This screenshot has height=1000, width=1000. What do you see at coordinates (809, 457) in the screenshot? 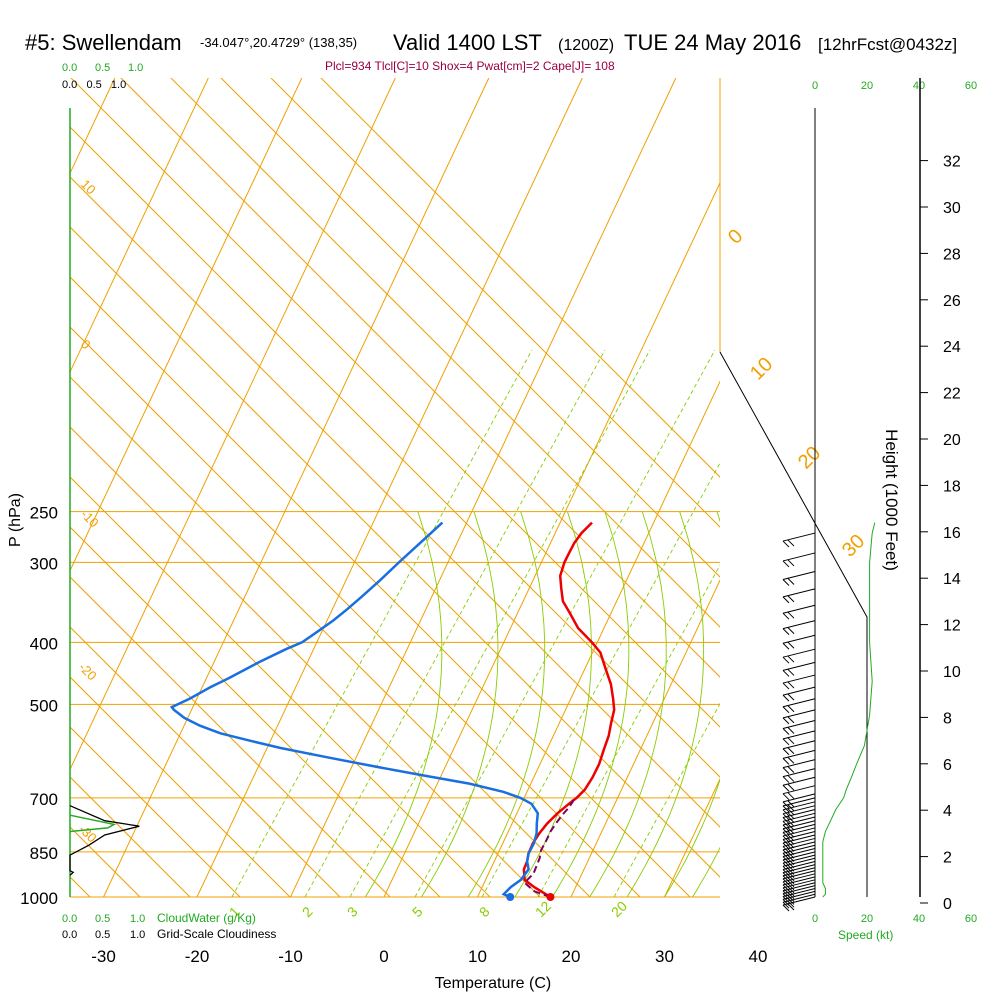
I see `dry-adiabat-label: 20` at bounding box center [809, 457].